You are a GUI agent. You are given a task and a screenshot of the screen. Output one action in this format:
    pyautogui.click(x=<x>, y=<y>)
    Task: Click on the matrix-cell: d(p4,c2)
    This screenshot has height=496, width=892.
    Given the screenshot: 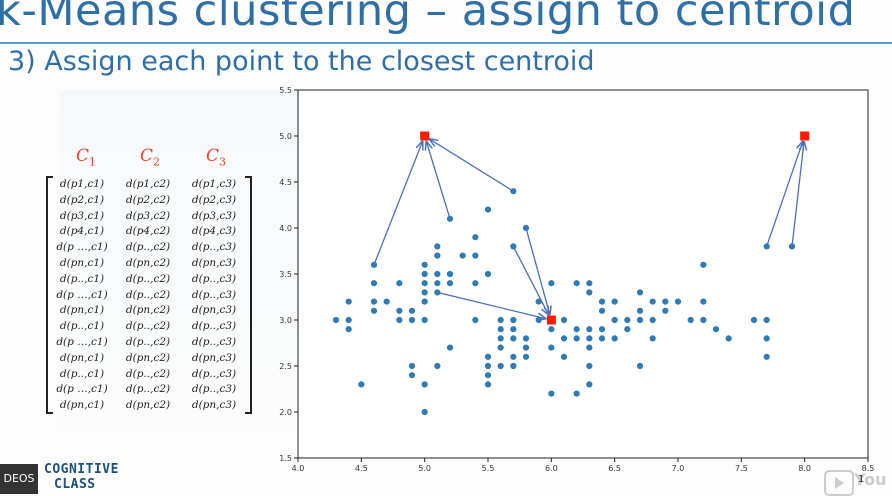 What is the action you would take?
    pyautogui.click(x=148, y=231)
    